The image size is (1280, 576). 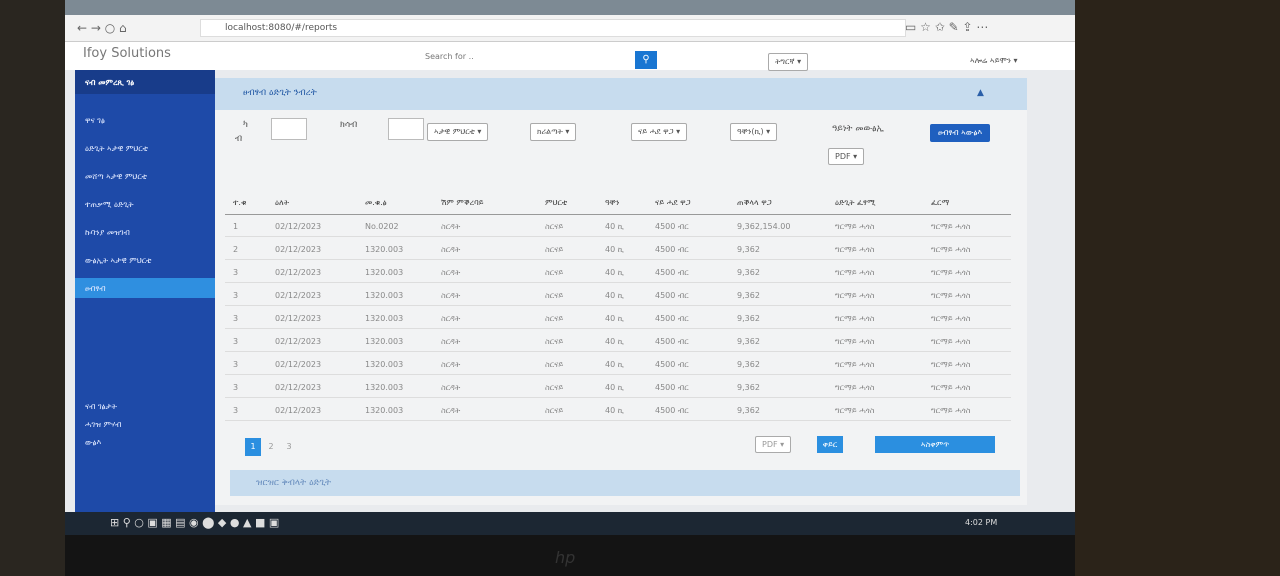 What do you see at coordinates (109, 204) in the screenshot?
I see `sidebar-item: ተጠቃሚ ዕድጊት` at bounding box center [109, 204].